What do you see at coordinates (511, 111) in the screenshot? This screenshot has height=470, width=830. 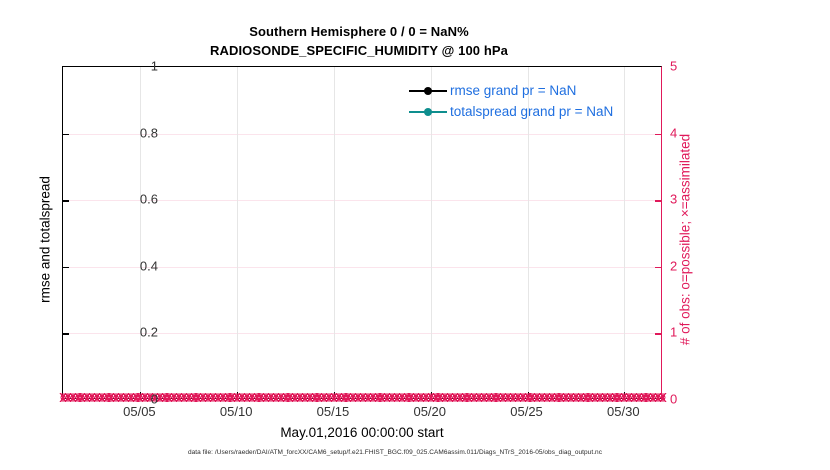 I see `legend-item-totalspread: totalspread grand pr = NaN` at bounding box center [511, 111].